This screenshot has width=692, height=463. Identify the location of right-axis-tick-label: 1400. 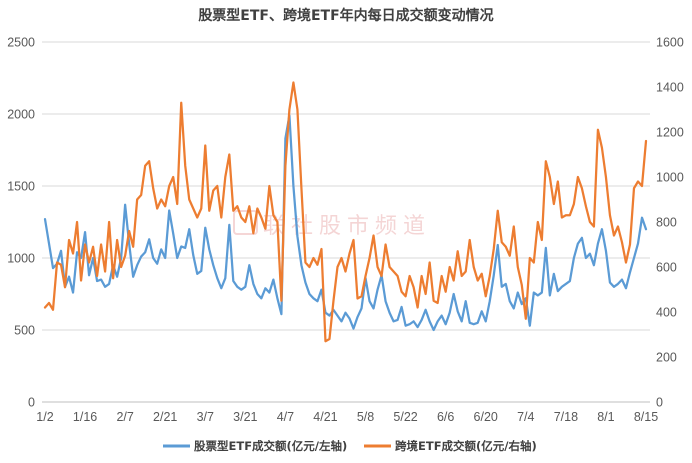
(670, 88).